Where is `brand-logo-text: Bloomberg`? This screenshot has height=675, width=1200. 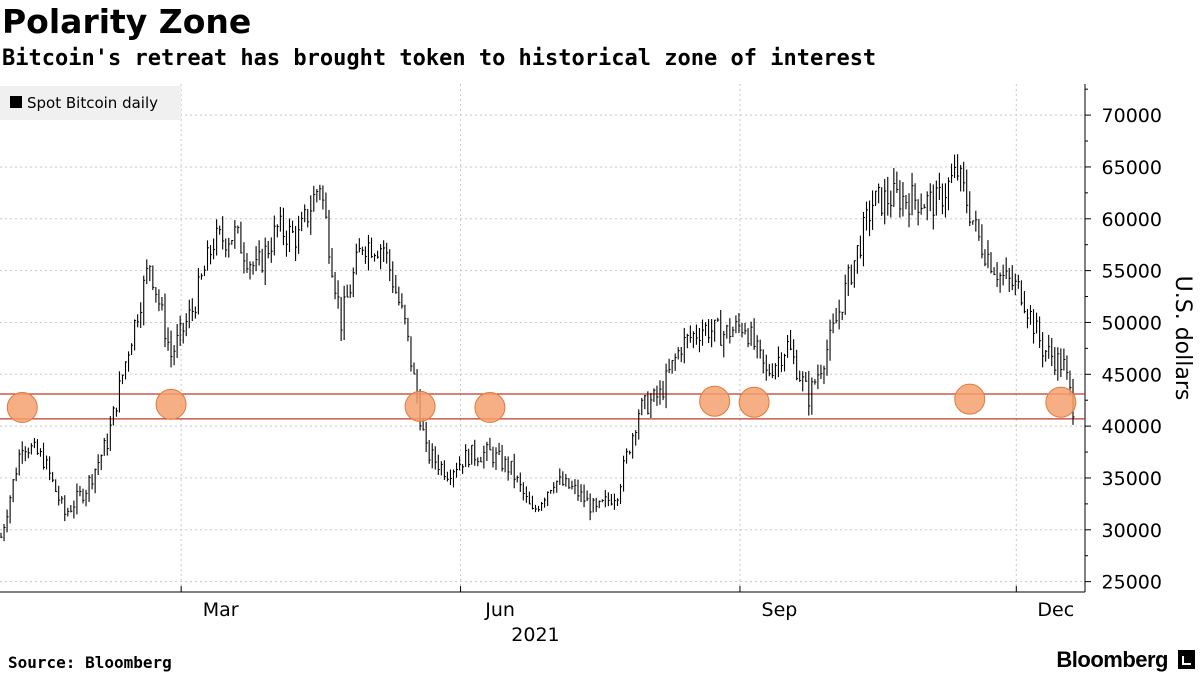 brand-logo-text: Bloomberg is located at coordinates (1112, 659).